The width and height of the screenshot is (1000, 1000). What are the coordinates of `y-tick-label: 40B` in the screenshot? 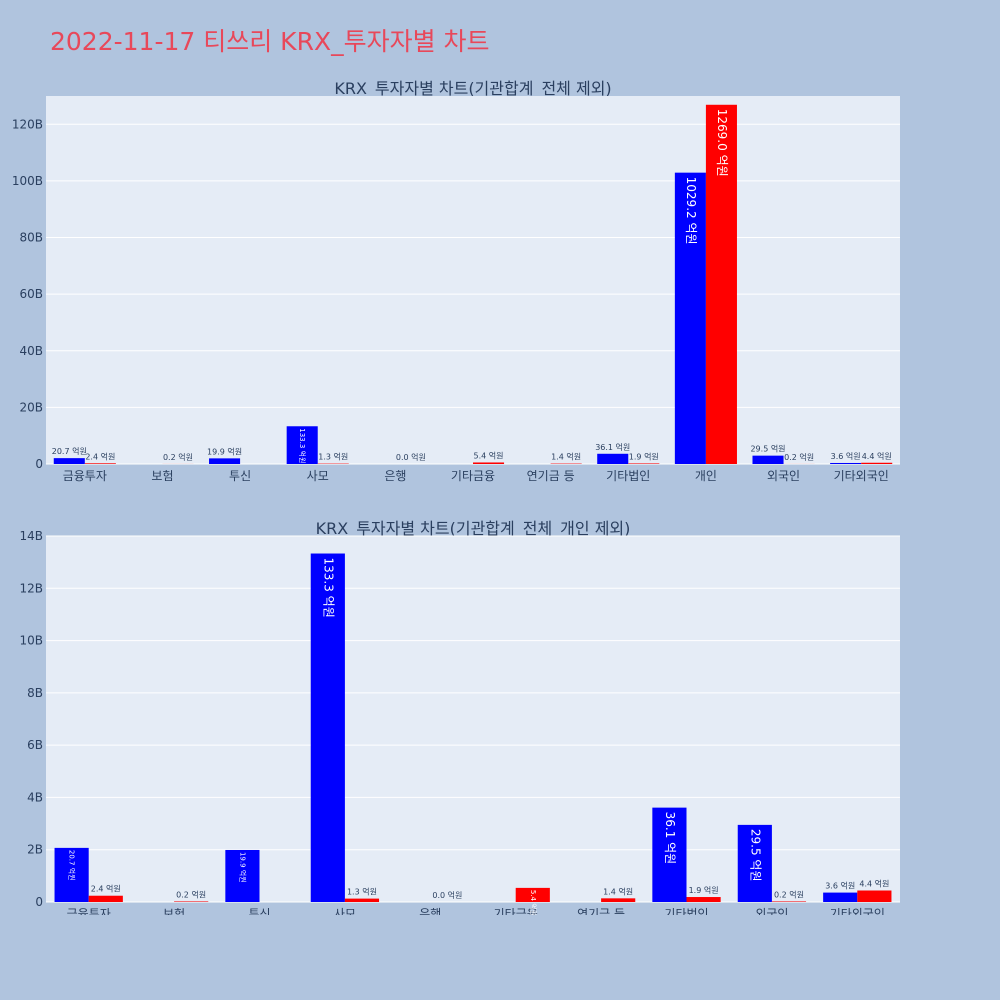 It's located at (31, 351).